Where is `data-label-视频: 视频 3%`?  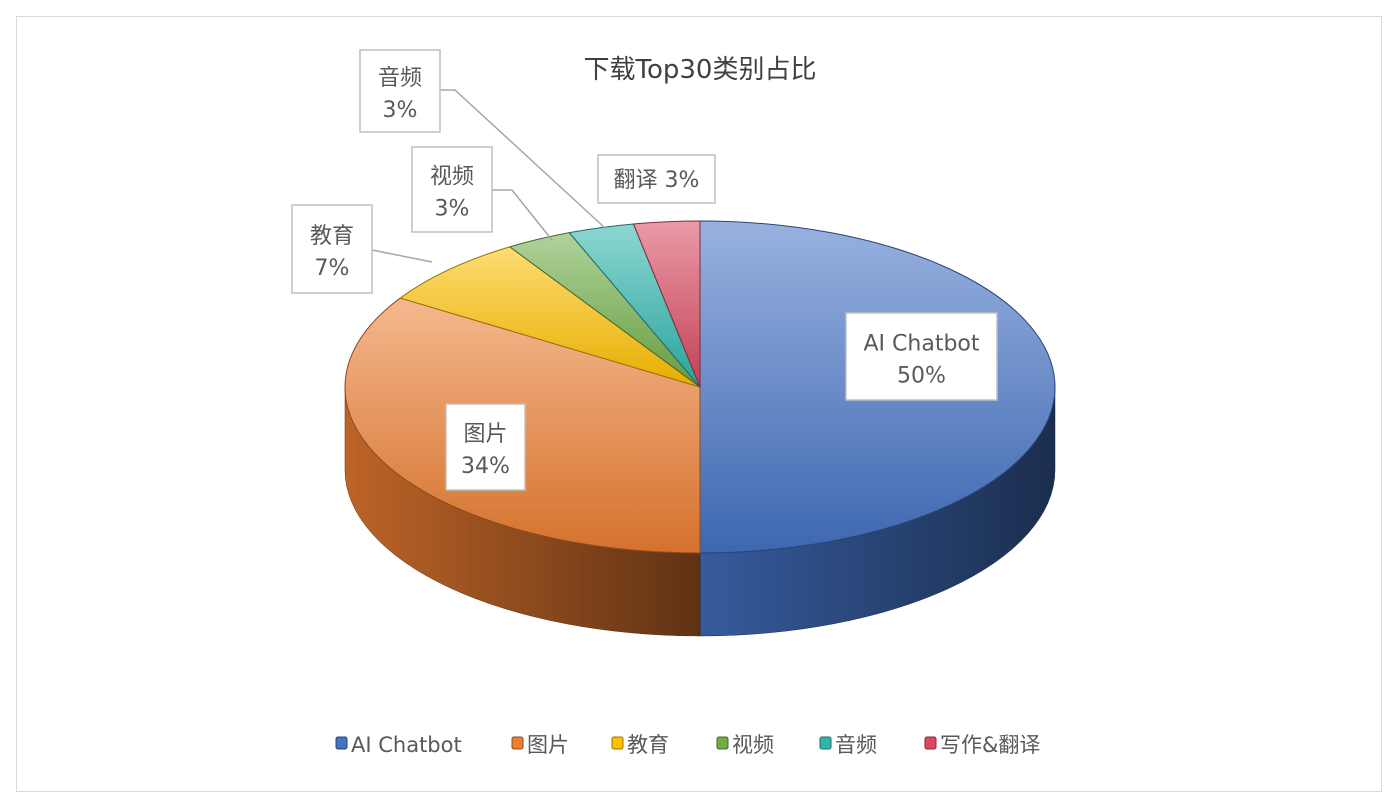
data-label-视频: 视频 3% is located at coordinates (452, 189).